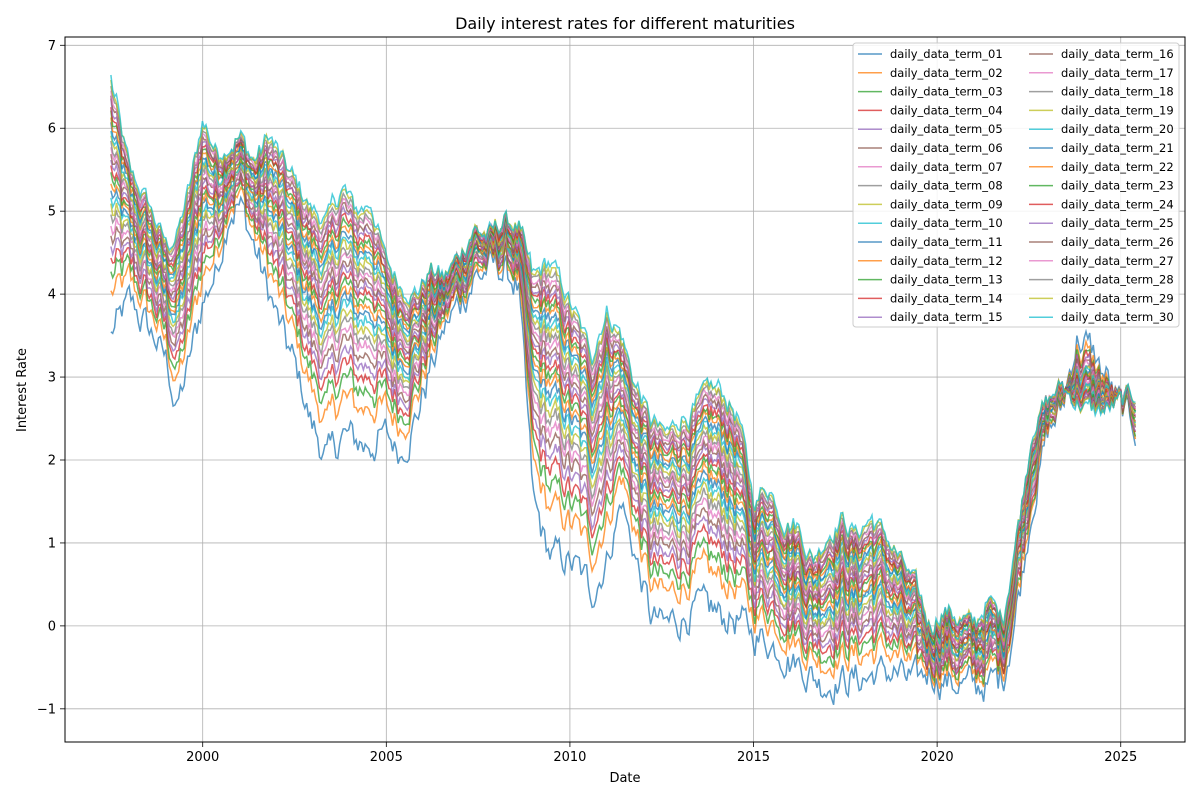 This screenshot has width=1200, height=800. Describe the element at coordinates (1117, 242) in the screenshot. I see `legend-label: daily_data_term_26` at that location.